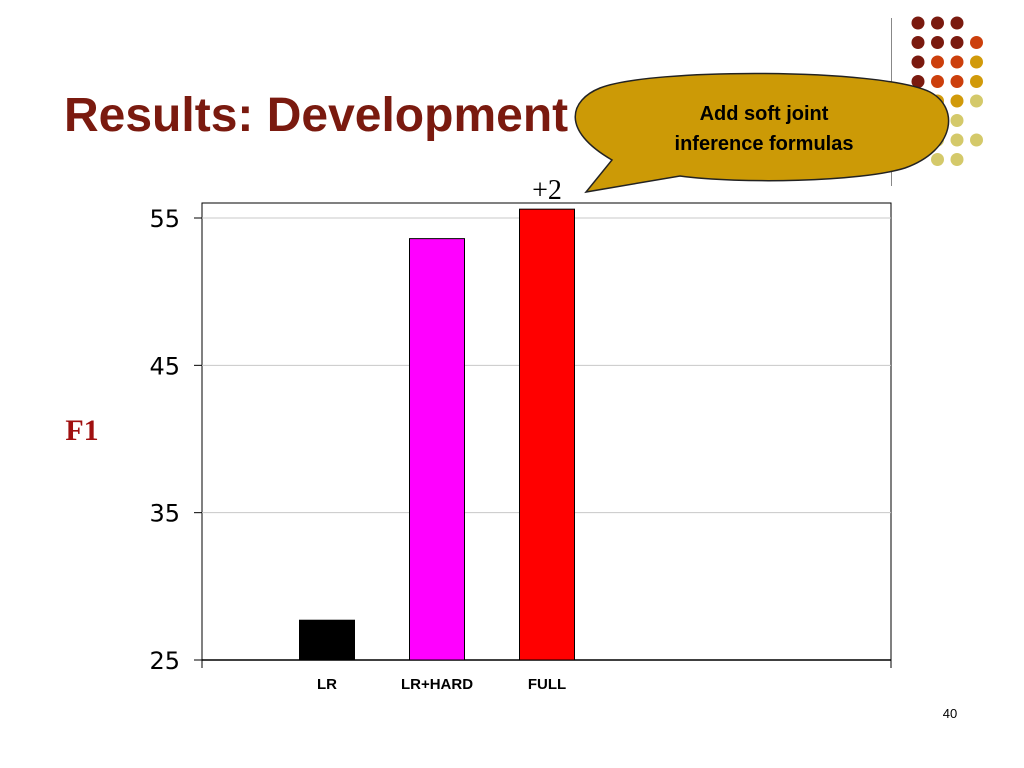 Image resolution: width=1024 pixels, height=768 pixels. I want to click on callout-text-line1: Add soft joint, so click(764, 114).